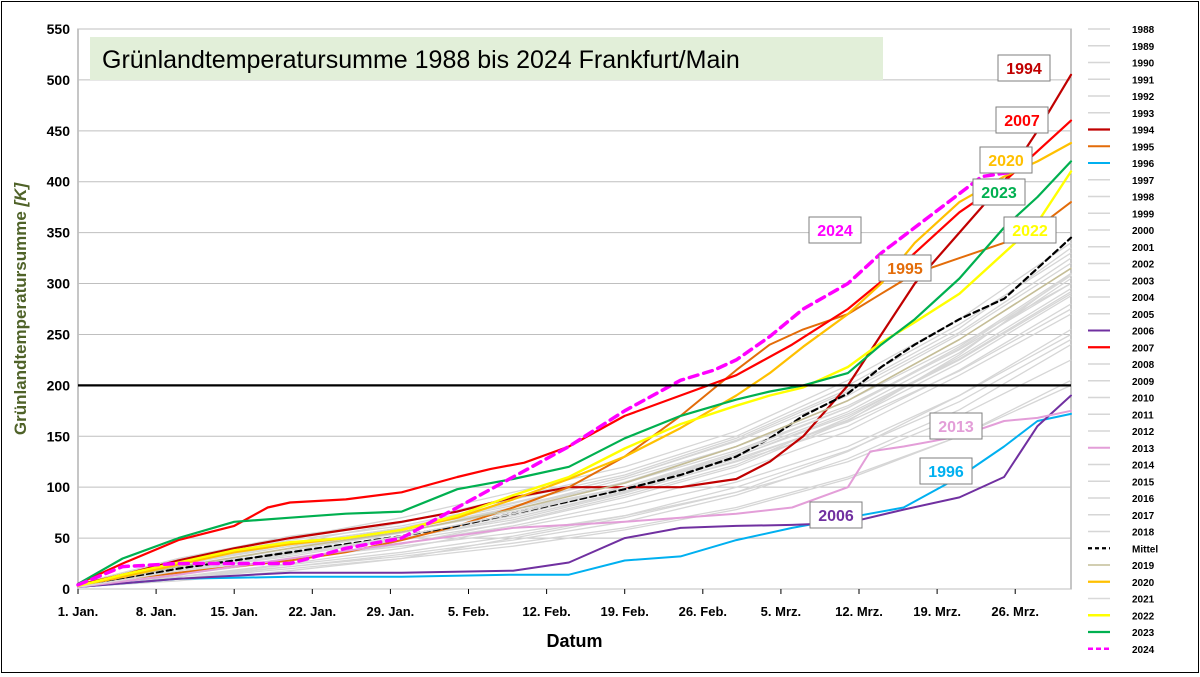  I want to click on annotation-box-1996, so click(946, 471).